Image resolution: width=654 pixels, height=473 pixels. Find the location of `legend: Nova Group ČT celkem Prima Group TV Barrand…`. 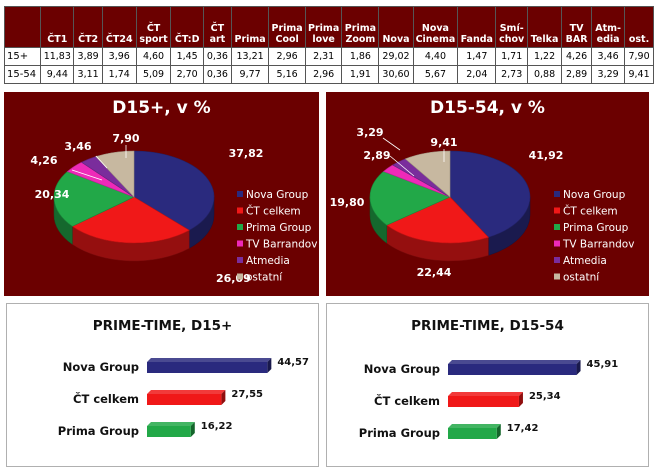

legend: Nova Group ČT celkem Prima Group TV Barrand… is located at coordinates (594, 236).